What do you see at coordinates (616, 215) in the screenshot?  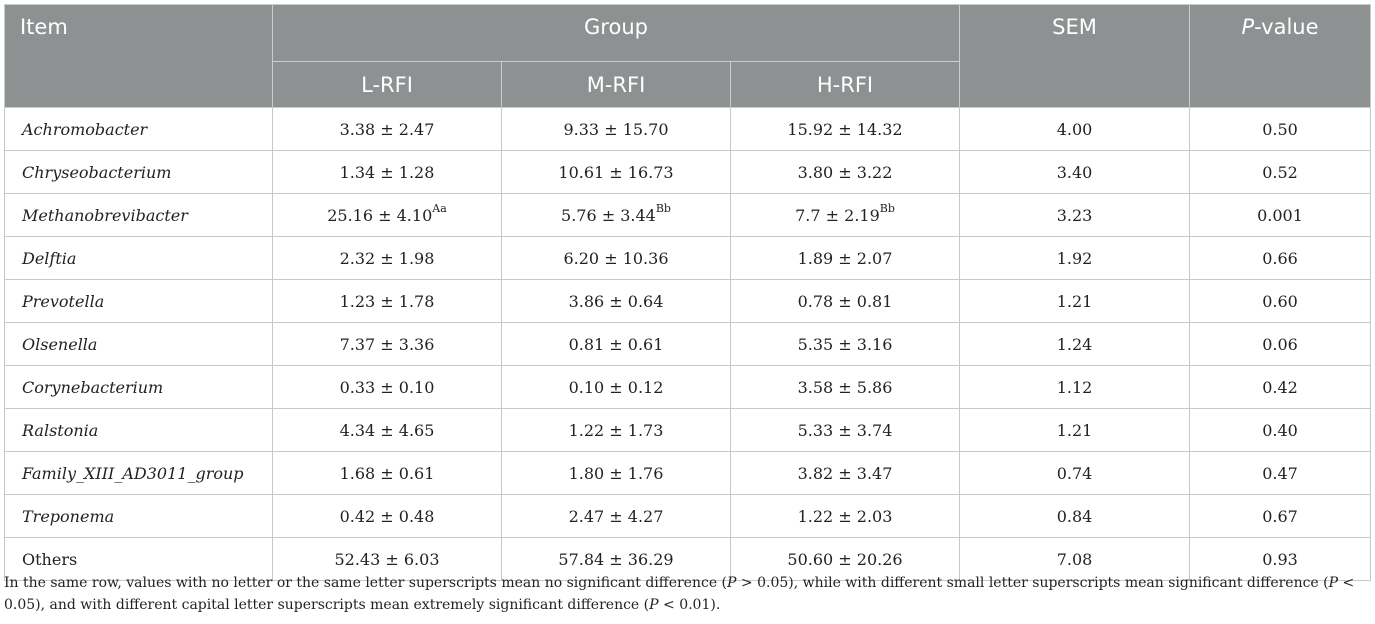 I see `m-rfi-cell: 5.76 ± 3.44Bb` at bounding box center [616, 215].